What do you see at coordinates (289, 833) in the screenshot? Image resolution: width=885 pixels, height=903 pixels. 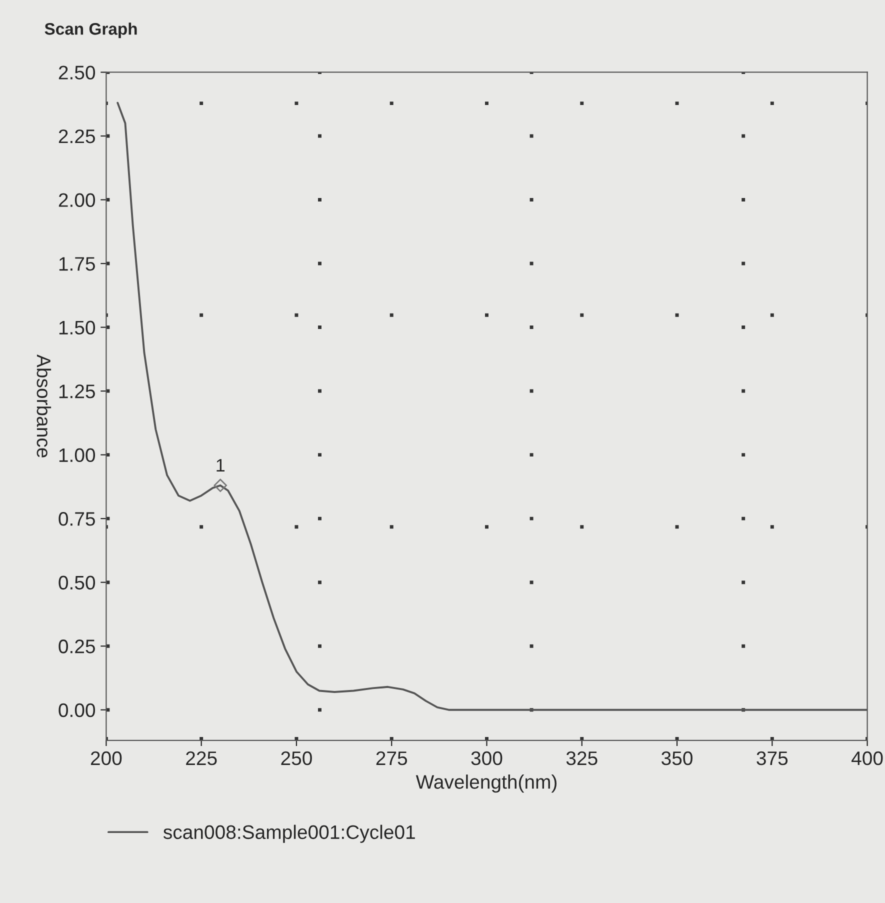 I see `legend-label: scan008:Sample001:Cycle01` at bounding box center [289, 833].